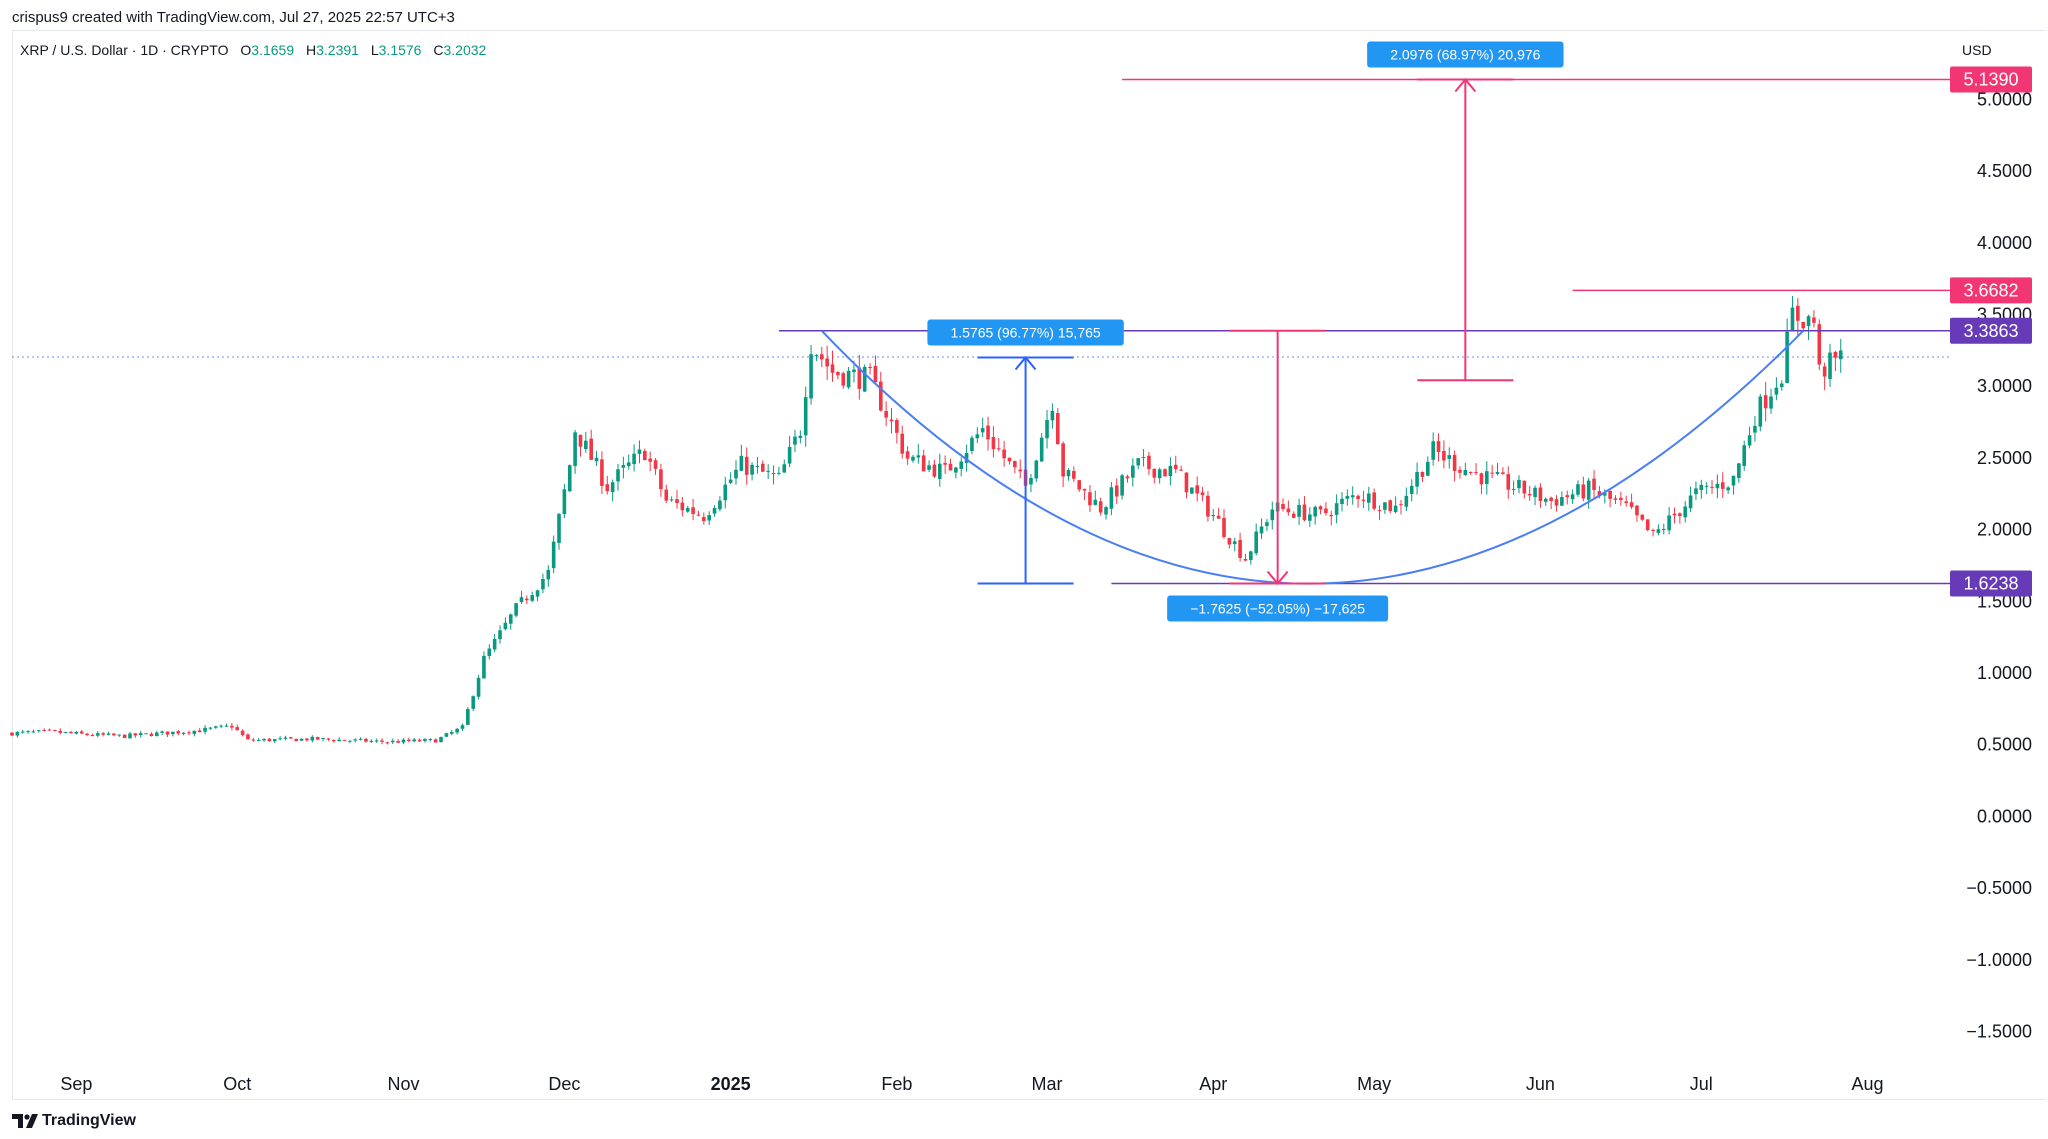 Image resolution: width=2048 pixels, height=1139 pixels. Describe the element at coordinates (25, 1121) in the screenshot. I see `tradingview-logo-icon` at that location.